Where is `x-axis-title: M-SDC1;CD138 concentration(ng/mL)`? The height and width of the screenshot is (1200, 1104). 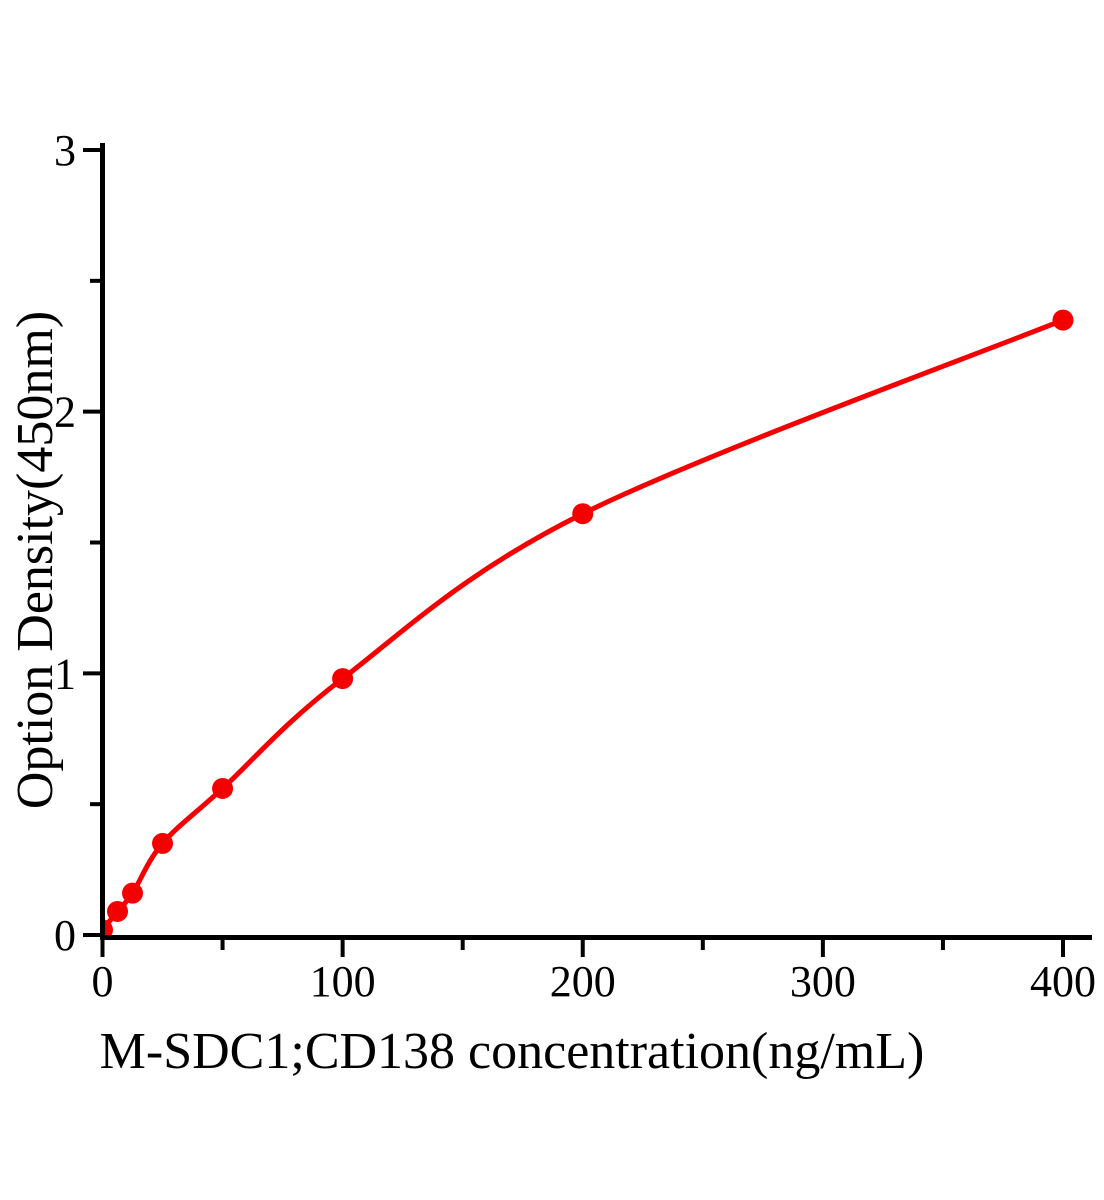
x-axis-title: M-SDC1;CD138 concentration(ng/mL) is located at coordinates (512, 1051).